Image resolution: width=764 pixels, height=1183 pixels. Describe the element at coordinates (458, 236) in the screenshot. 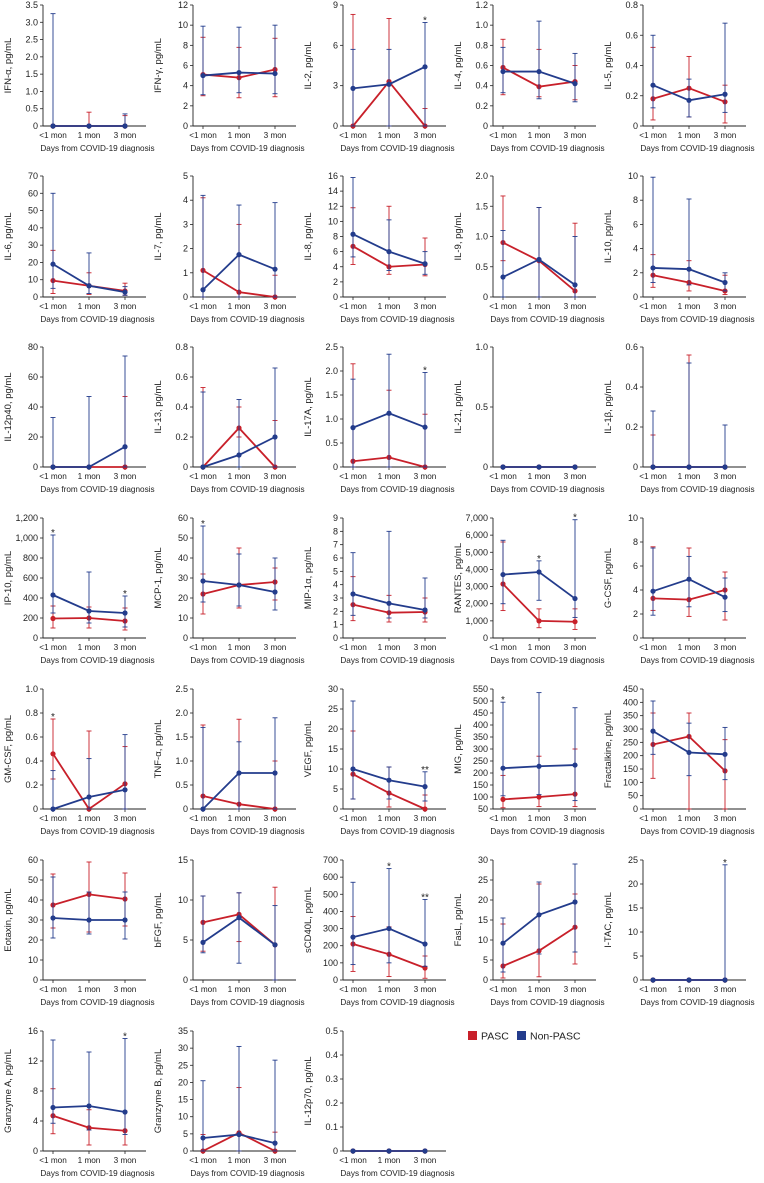

I see `y-axis-label: IL-9, pg/mL` at that location.